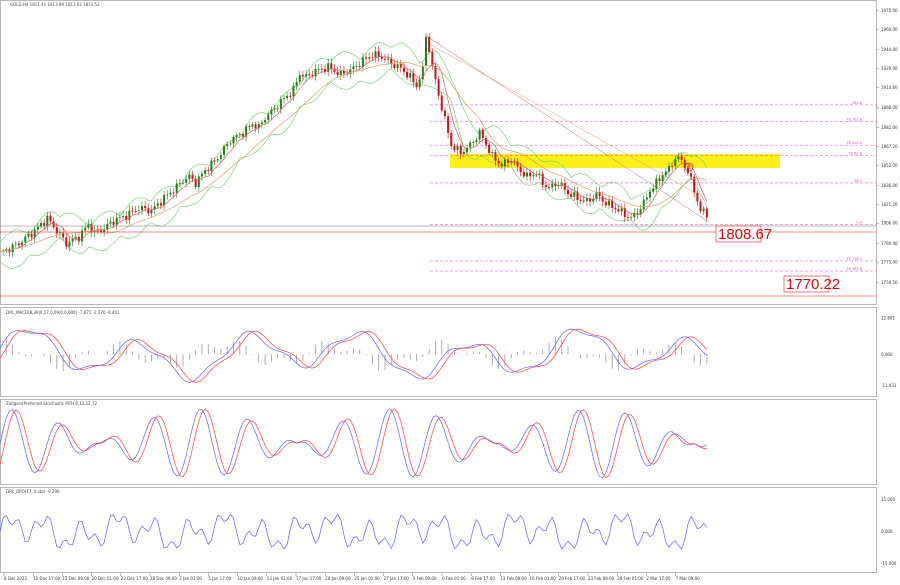 The image size is (900, 585). Describe the element at coordinates (309, 578) in the screenshot. I see `time-tick-label: 17 Jan 17:00` at that location.